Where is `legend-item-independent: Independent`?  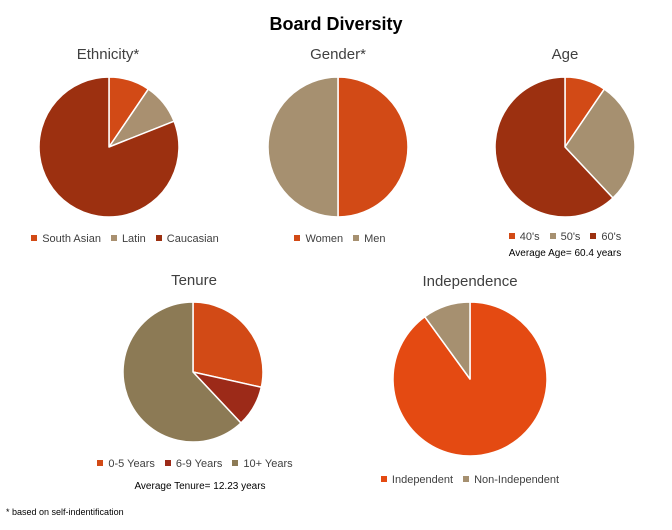
legend-item-independent: Independent is located at coordinates (417, 480).